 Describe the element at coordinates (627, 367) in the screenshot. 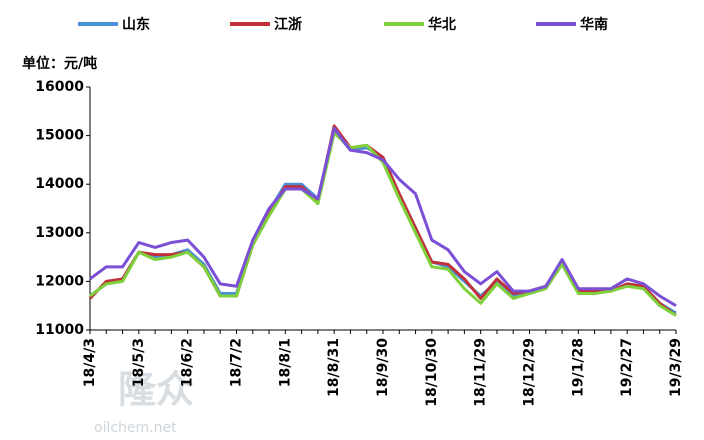

I see `x-tick-label: 19/2/27` at that location.